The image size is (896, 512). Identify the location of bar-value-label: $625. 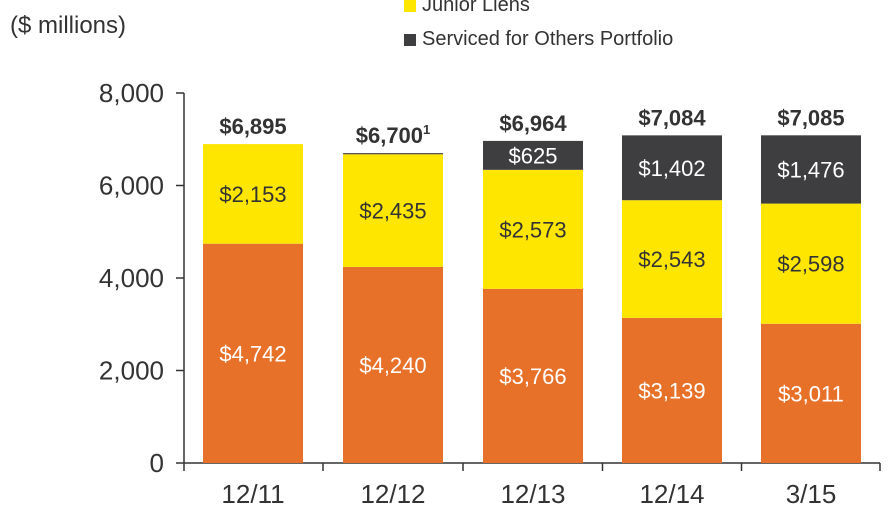
(533, 155).